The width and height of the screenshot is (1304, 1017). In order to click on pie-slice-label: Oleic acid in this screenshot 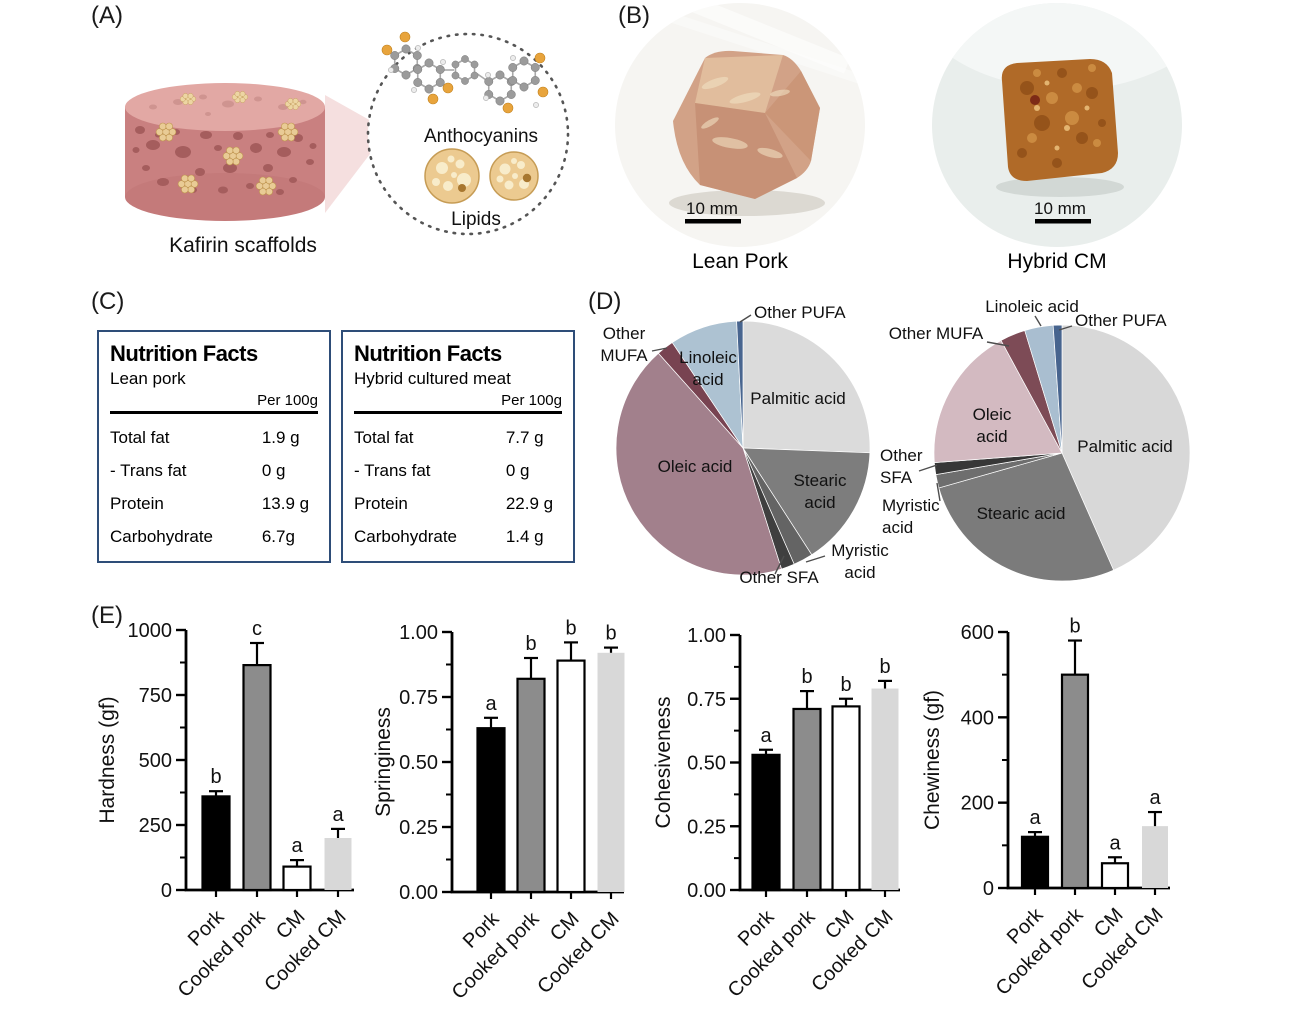, I will do `click(695, 466)`.